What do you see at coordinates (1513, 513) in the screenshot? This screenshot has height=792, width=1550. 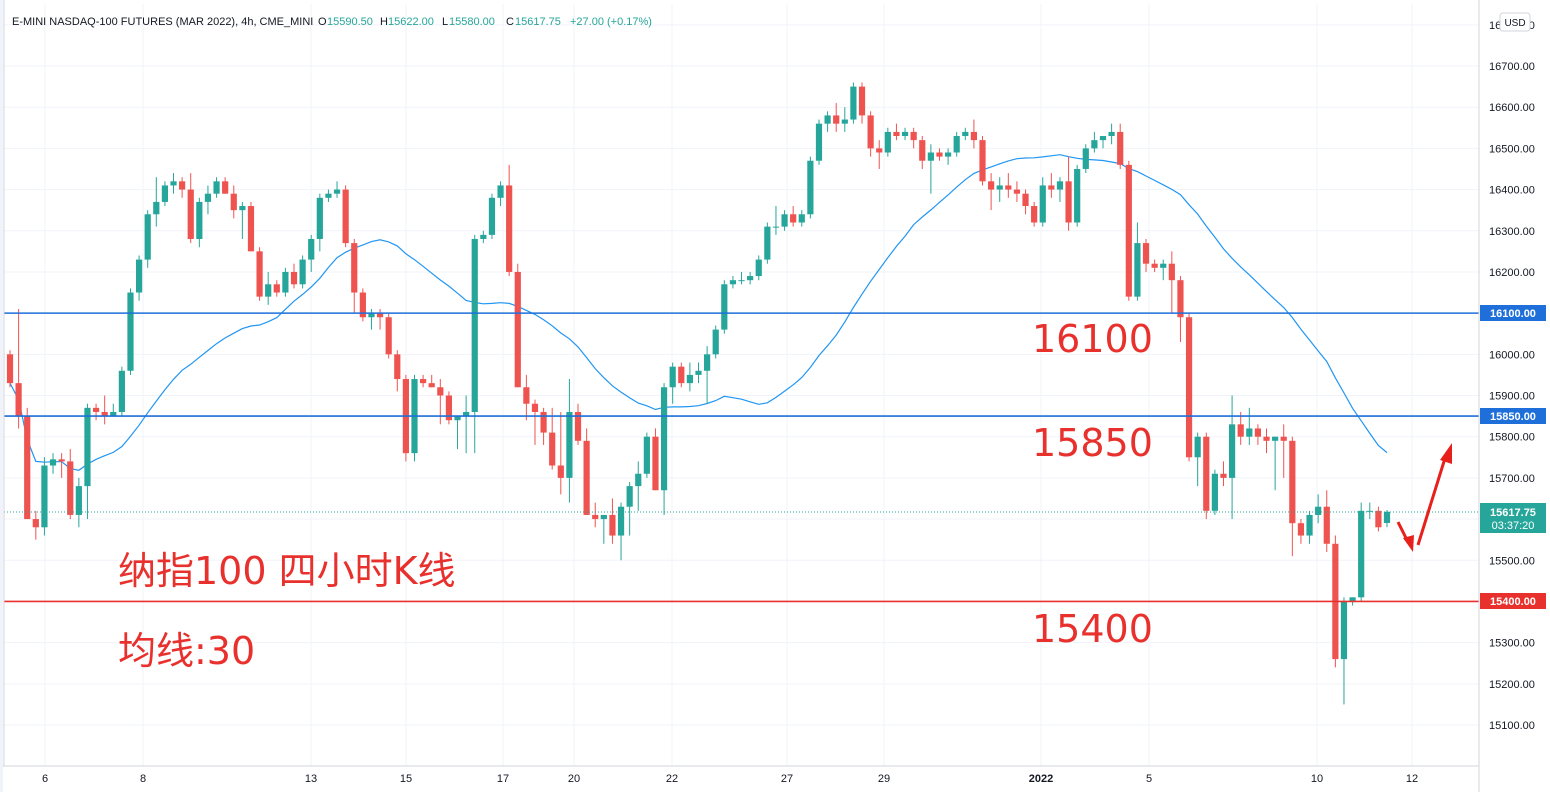 I see `price-tag-last-text: 15617.75` at bounding box center [1513, 513].